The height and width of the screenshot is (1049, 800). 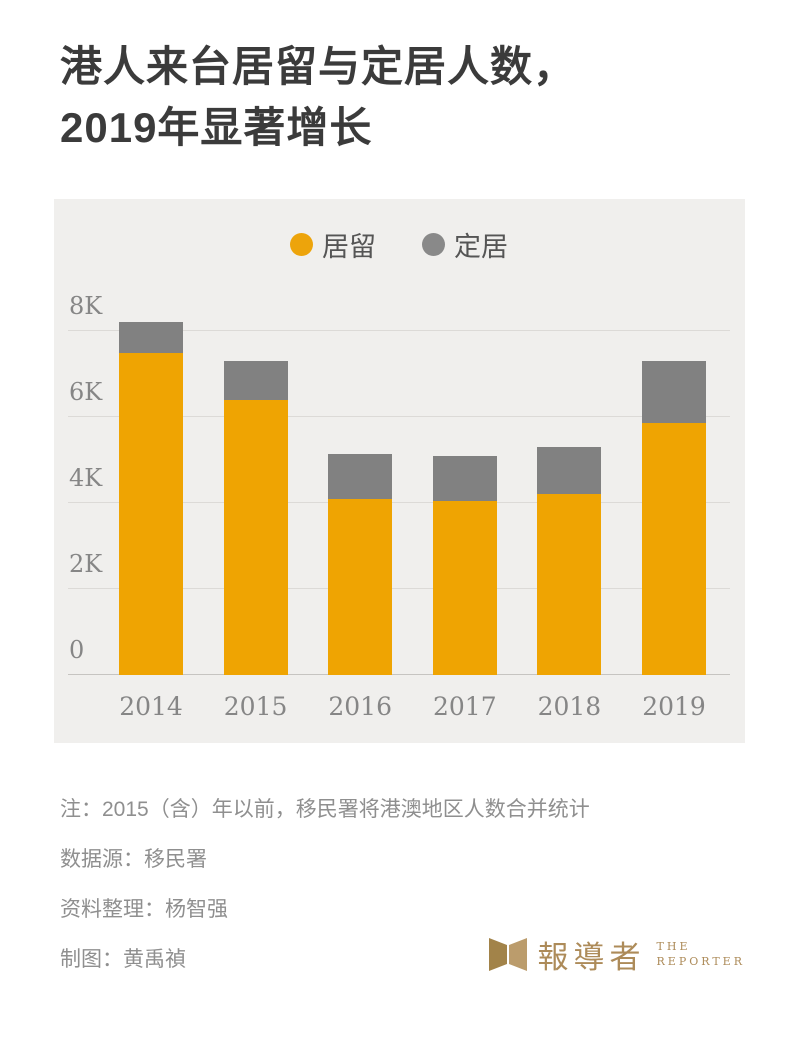 I want to click on chart-legend: 居留 定居, so click(x=399, y=245).